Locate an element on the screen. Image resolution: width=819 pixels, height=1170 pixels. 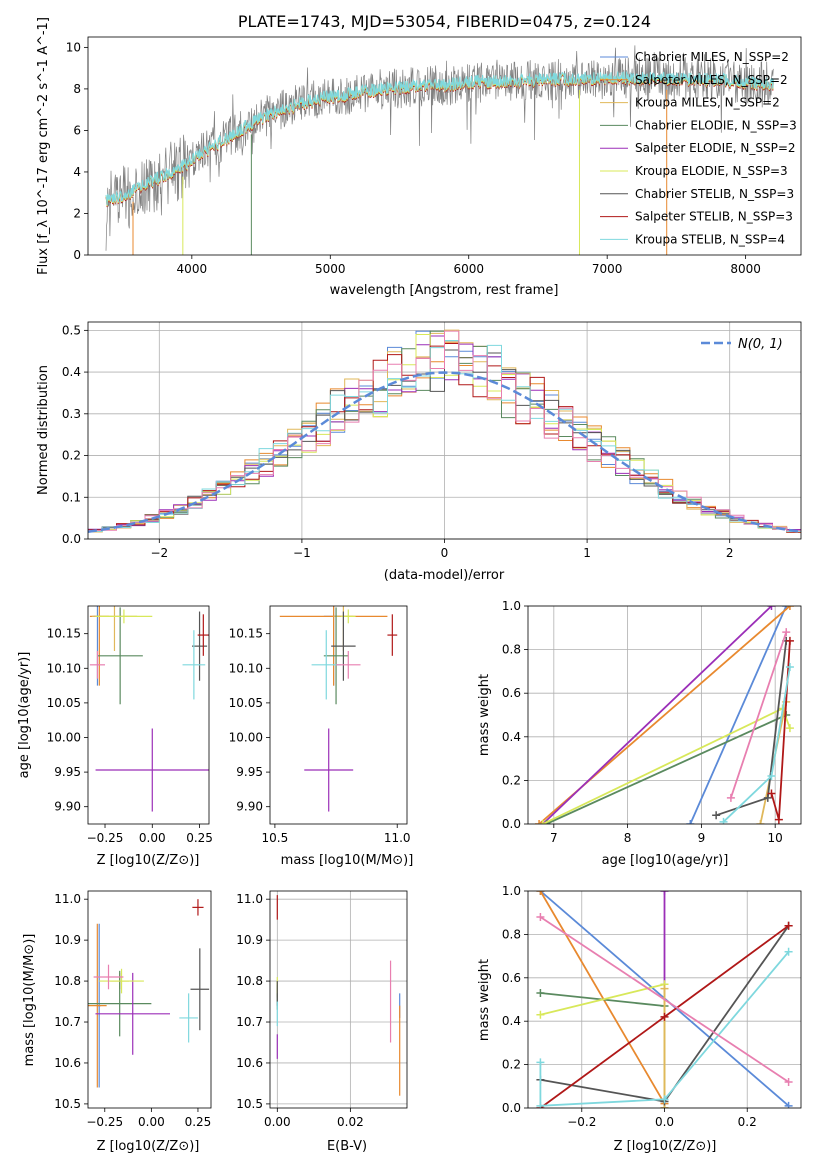
y-tick-label: 0.8 is located at coordinates (511, 650).